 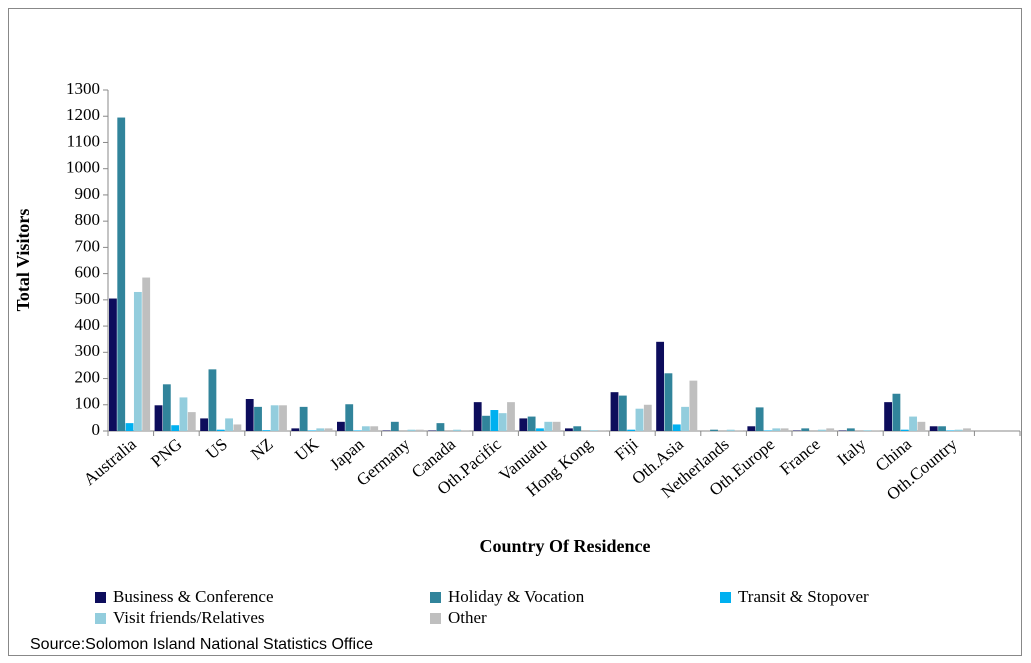 I want to click on legend-label: Visit friends/Relatives, so click(x=188, y=617).